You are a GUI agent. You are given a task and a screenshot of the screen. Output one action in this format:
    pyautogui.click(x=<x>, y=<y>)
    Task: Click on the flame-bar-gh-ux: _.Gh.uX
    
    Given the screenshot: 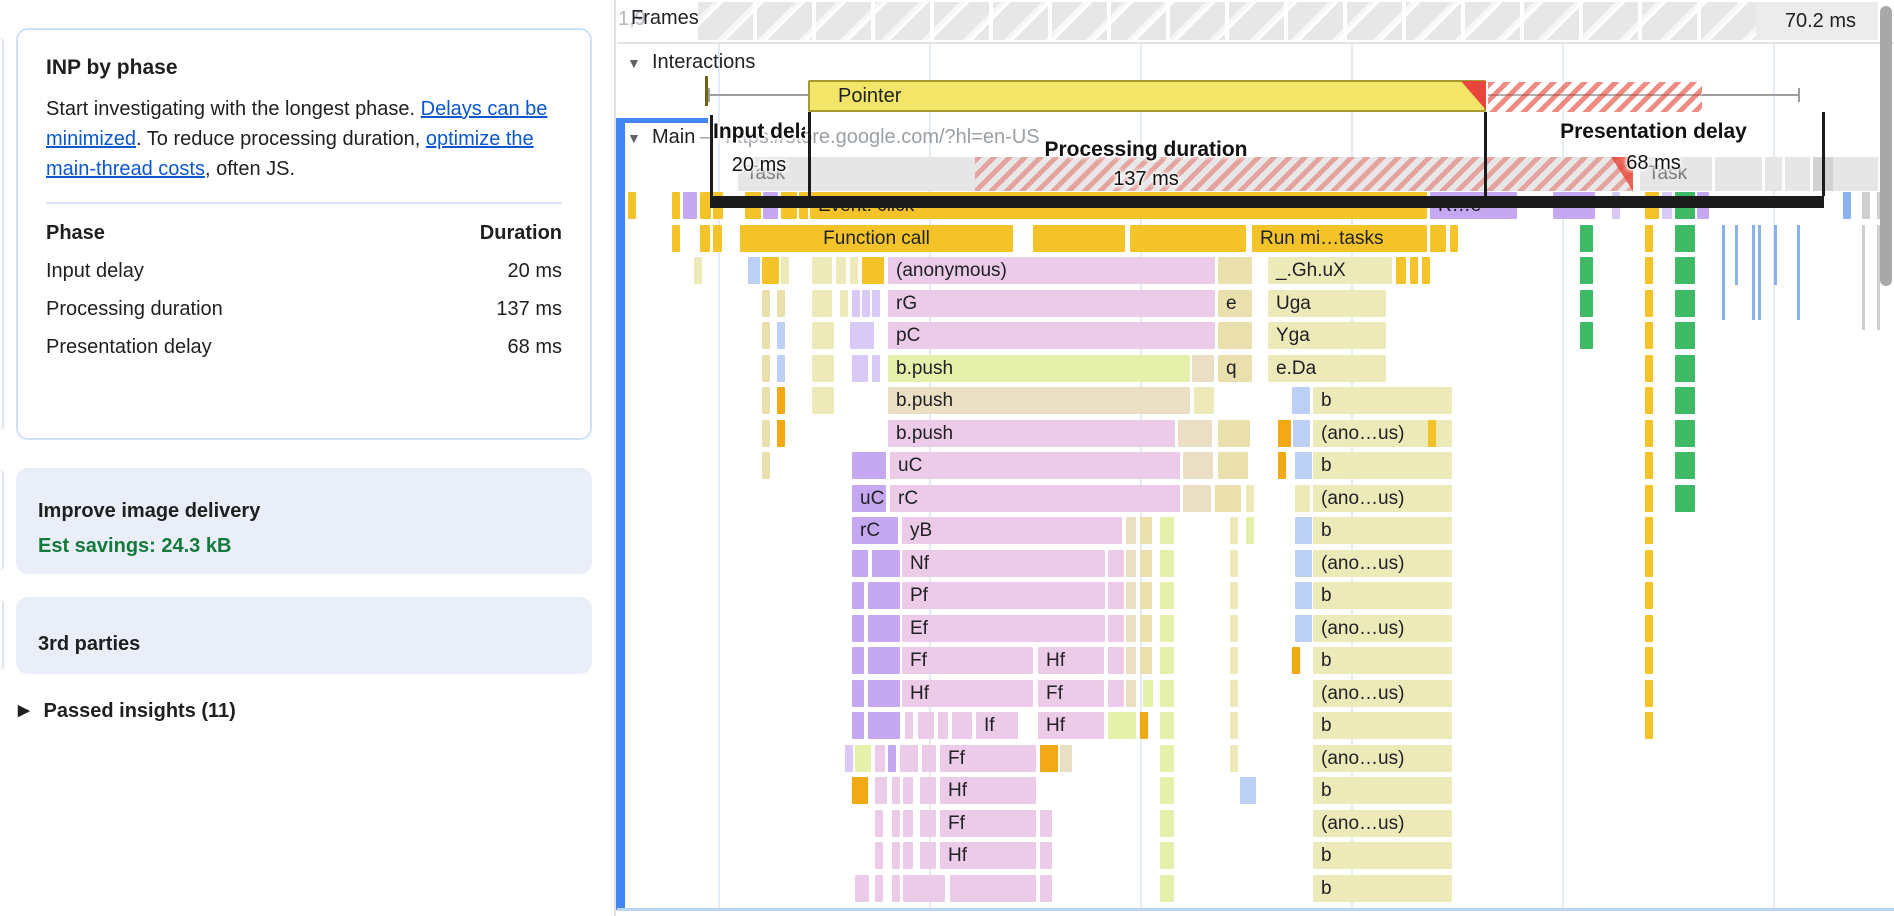 What is the action you would take?
    pyautogui.click(x=1330, y=270)
    